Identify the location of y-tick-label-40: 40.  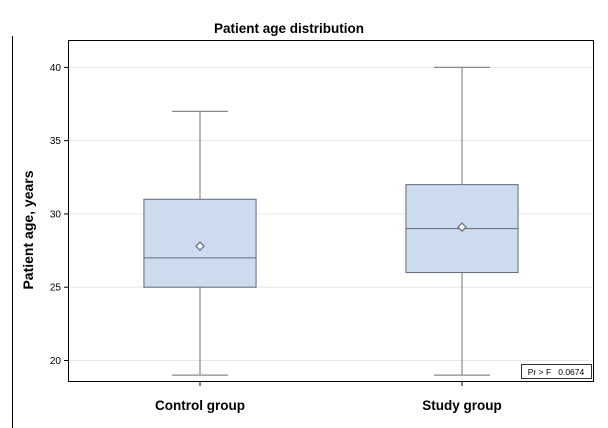
(56, 68).